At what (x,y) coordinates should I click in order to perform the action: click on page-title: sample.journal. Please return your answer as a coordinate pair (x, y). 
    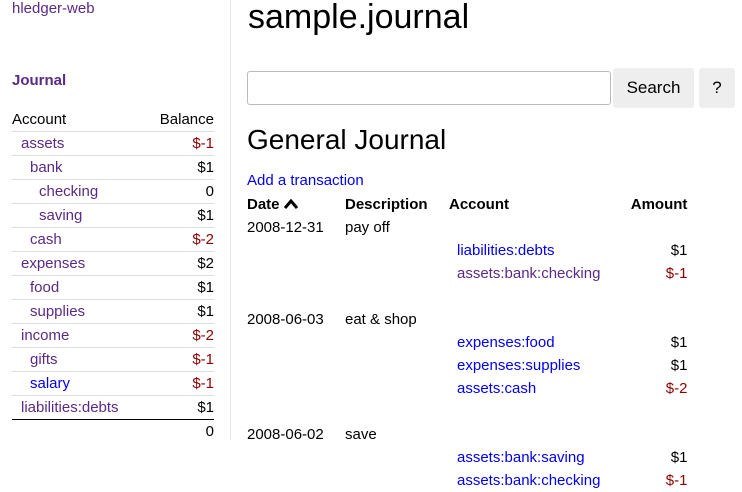
    Looking at the image, I should click on (359, 18).